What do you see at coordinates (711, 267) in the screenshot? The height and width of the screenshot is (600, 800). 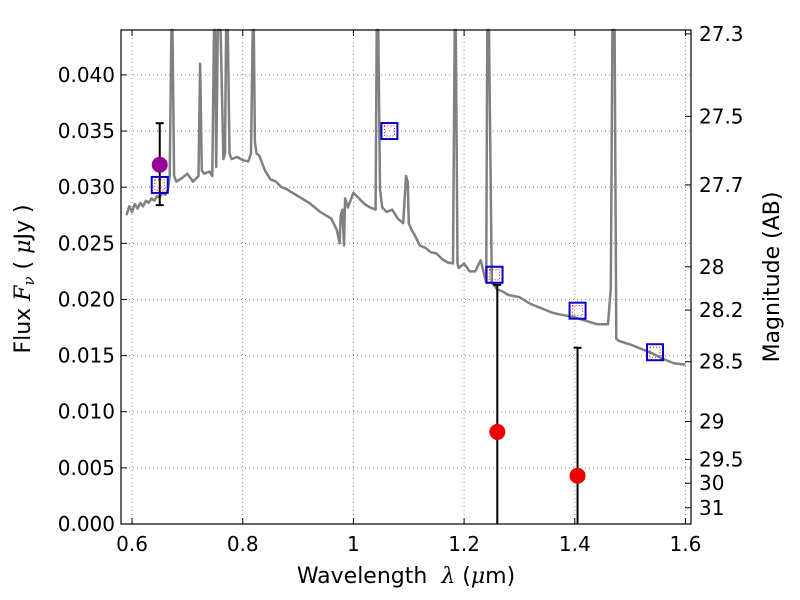 I see `y2-tick-label: 28` at bounding box center [711, 267].